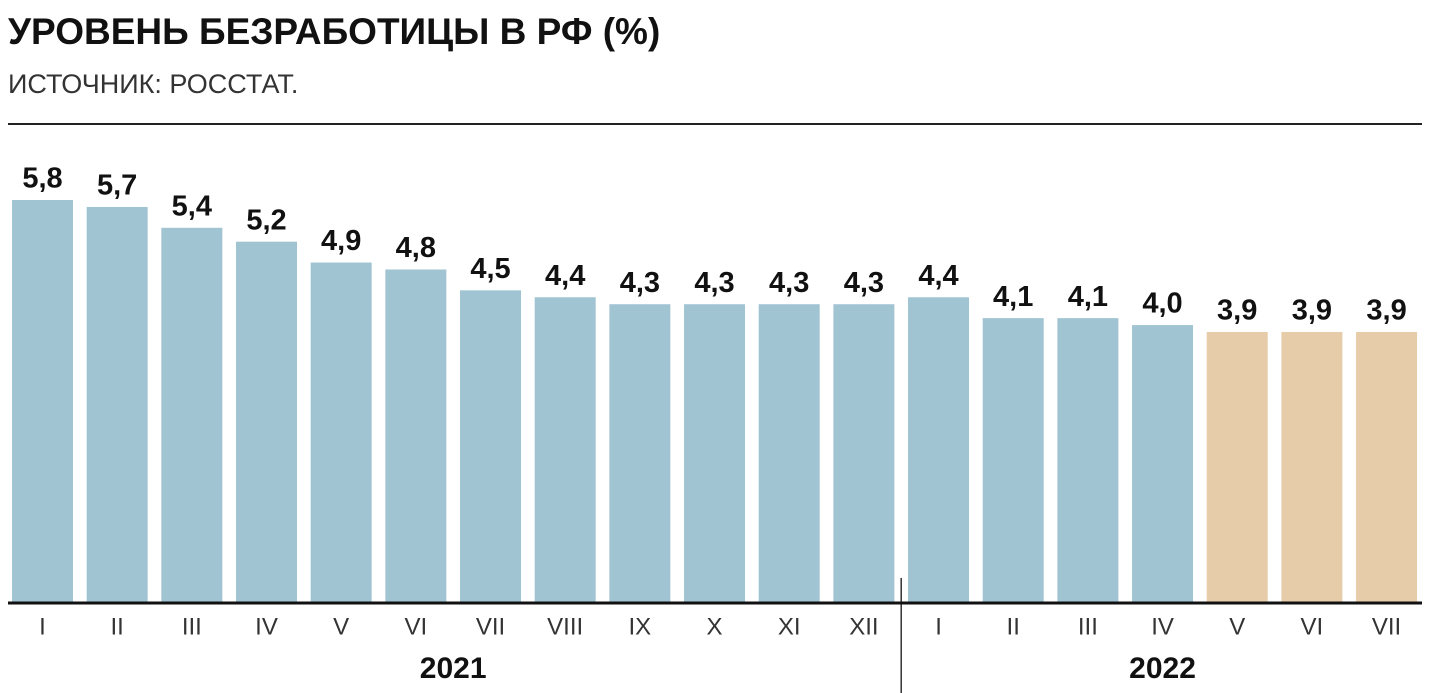 Image resolution: width=1430 pixels, height=693 pixels. Describe the element at coordinates (715, 626) in the screenshot. I see `x-tick-label: X` at that location.